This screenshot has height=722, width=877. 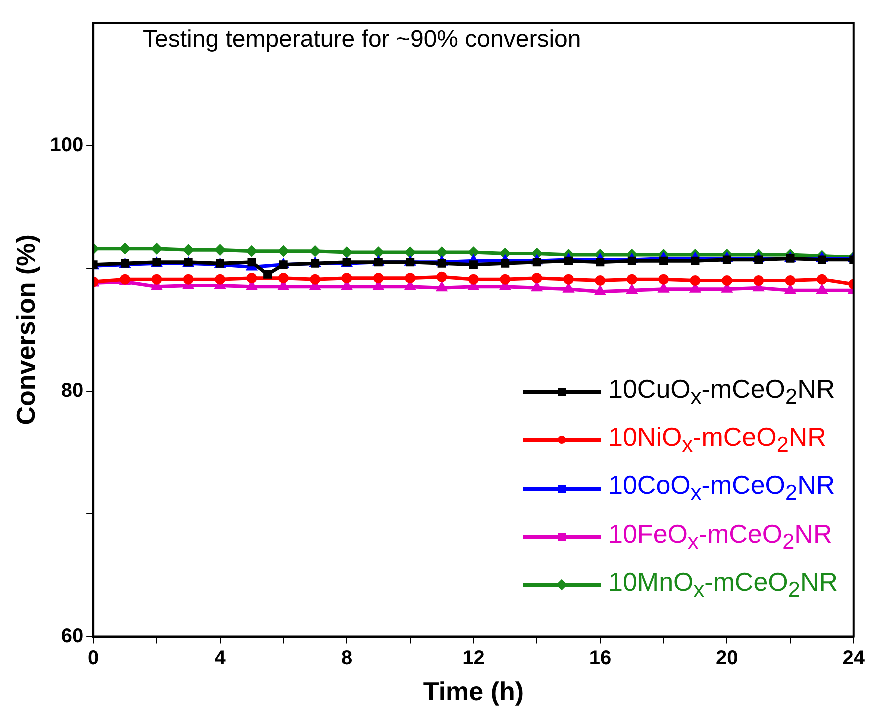 What do you see at coordinates (600, 658) in the screenshot?
I see `x-tick-label: 16` at bounding box center [600, 658].